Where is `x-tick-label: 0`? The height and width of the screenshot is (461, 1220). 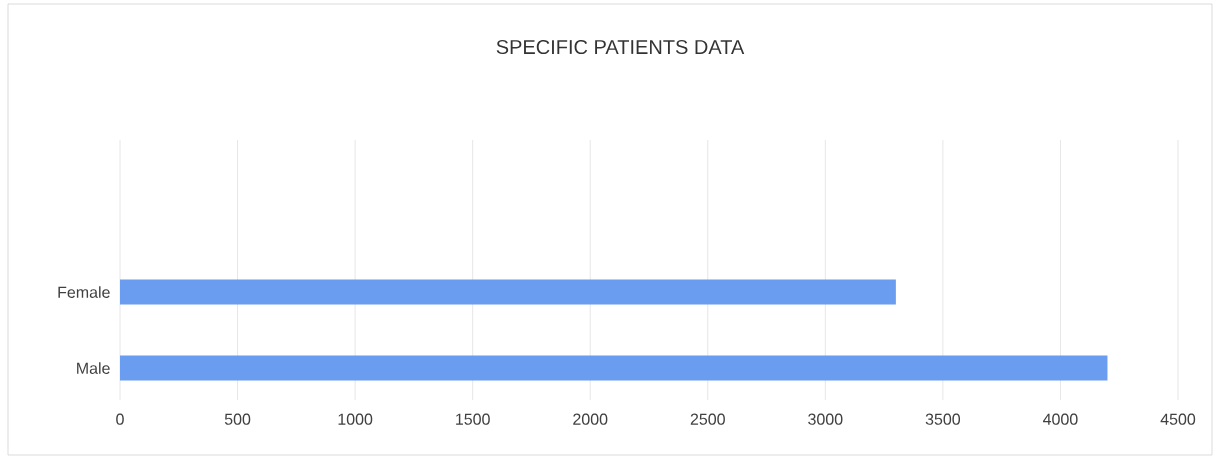
x-tick-label: 0 is located at coordinates (120, 419).